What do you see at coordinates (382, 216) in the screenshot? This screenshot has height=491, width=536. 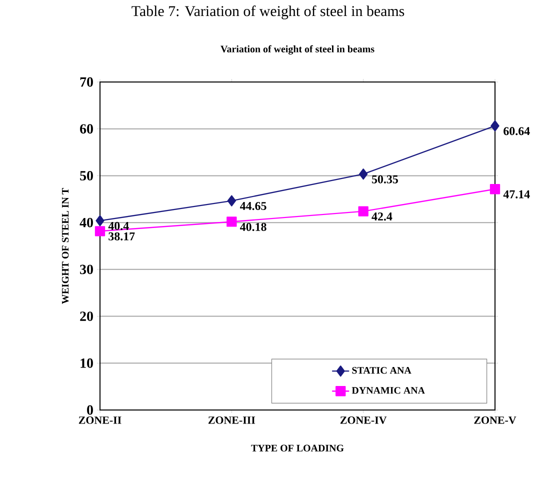 I see `data-label: 42.4` at bounding box center [382, 216].